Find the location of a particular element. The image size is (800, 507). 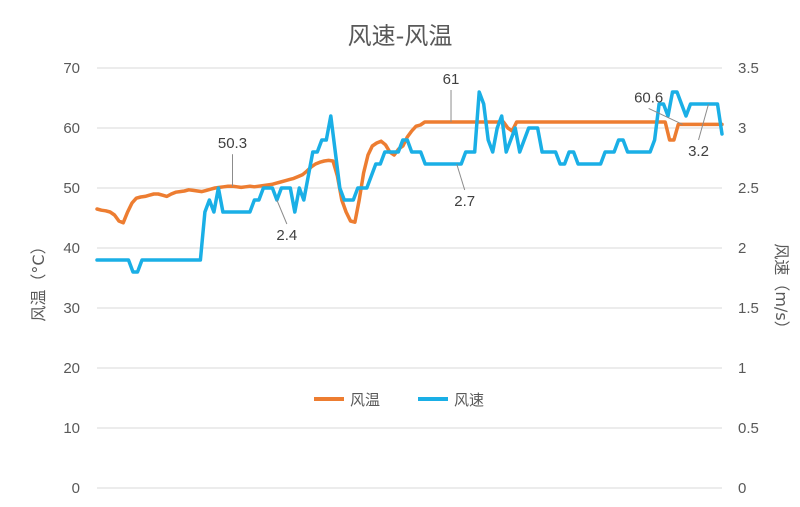

left-axis-ticks: 0 10 20 30 40 50 60 70 is located at coordinates (71, 278).